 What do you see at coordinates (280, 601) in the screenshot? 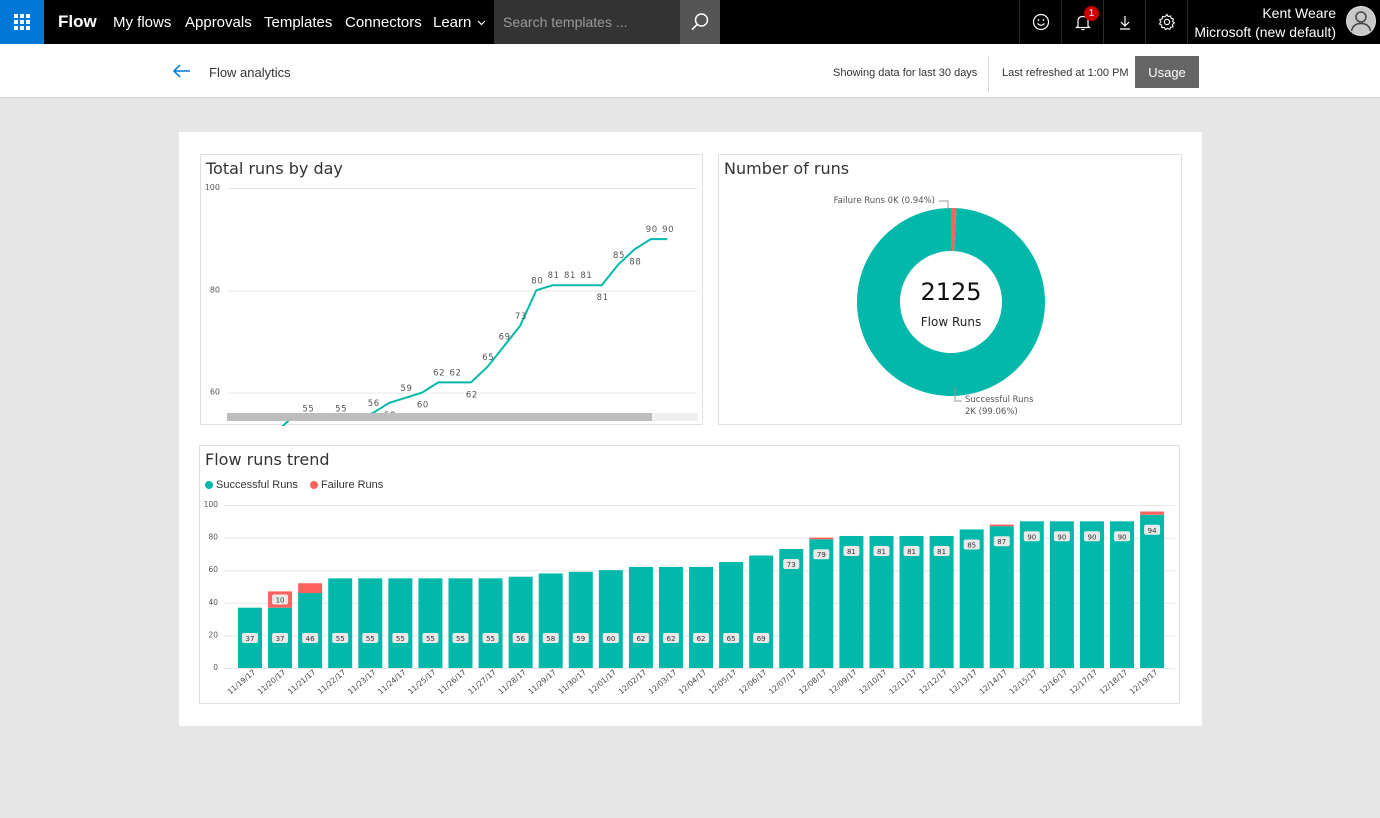
I see `data-label: 10` at bounding box center [280, 601].